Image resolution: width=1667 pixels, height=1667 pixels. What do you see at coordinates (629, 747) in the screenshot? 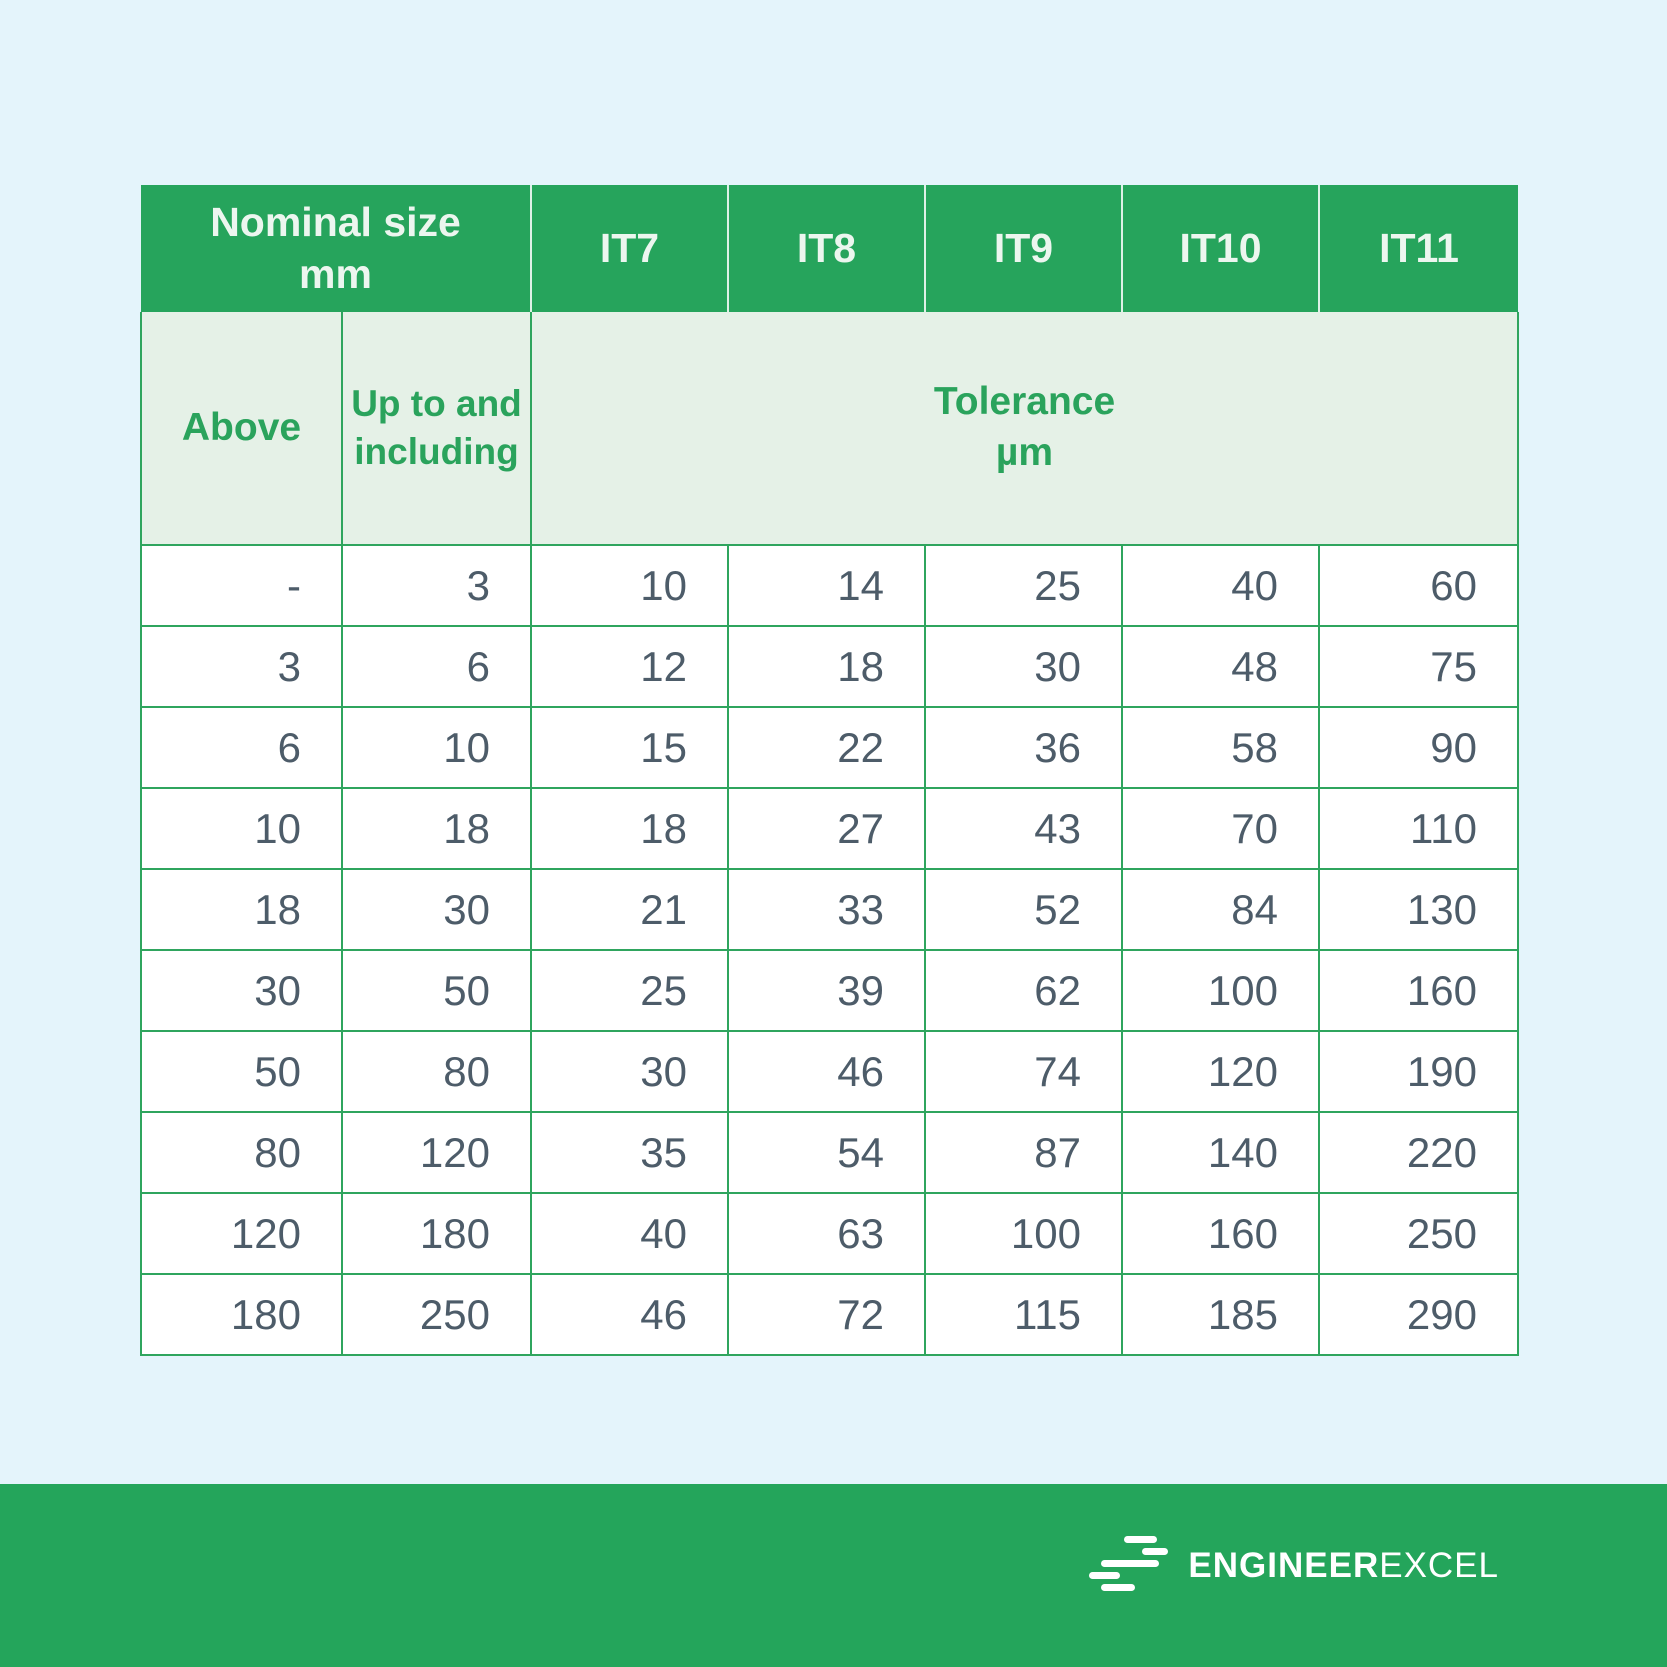
I see `table-cell: 15` at bounding box center [629, 747].